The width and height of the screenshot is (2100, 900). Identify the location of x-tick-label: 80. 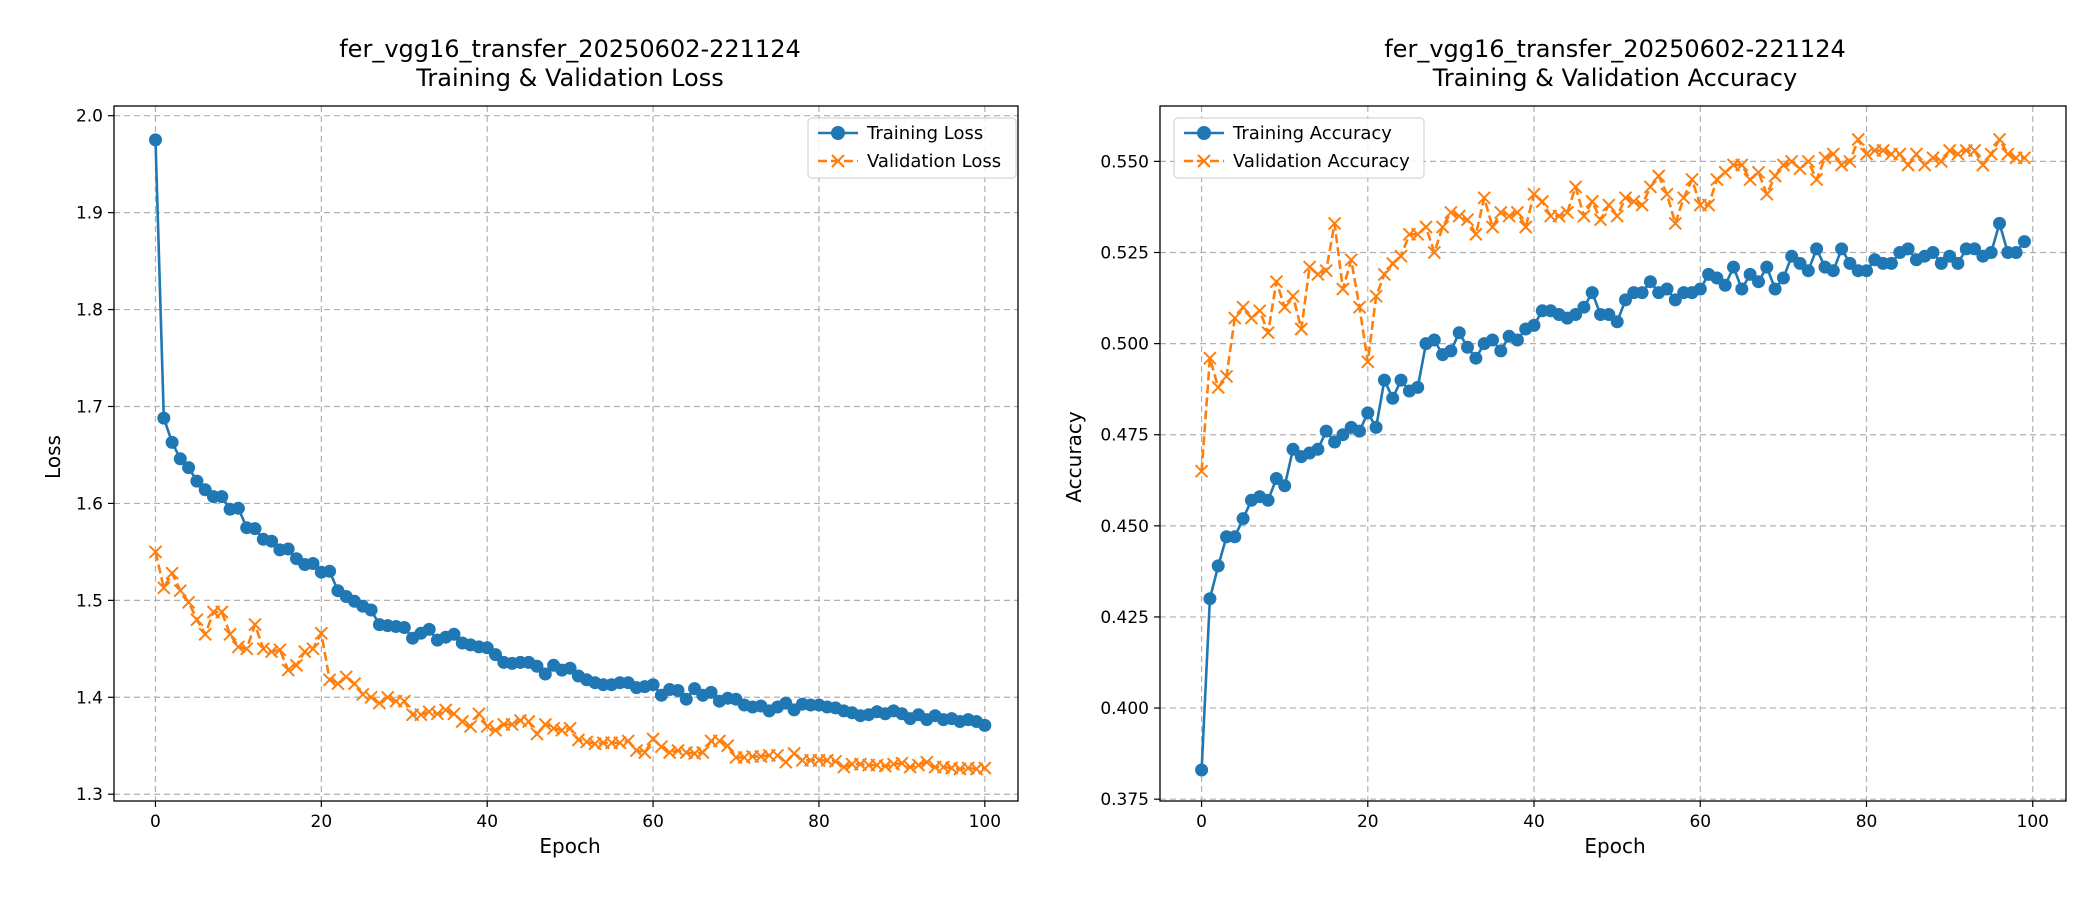
(819, 822).